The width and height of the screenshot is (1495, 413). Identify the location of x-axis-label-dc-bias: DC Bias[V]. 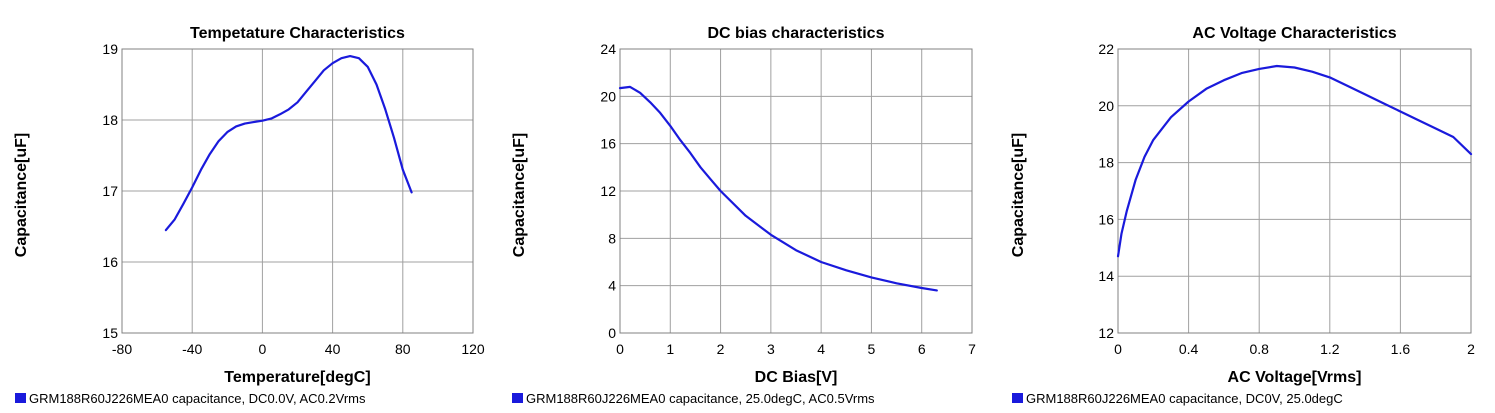
(796, 377).